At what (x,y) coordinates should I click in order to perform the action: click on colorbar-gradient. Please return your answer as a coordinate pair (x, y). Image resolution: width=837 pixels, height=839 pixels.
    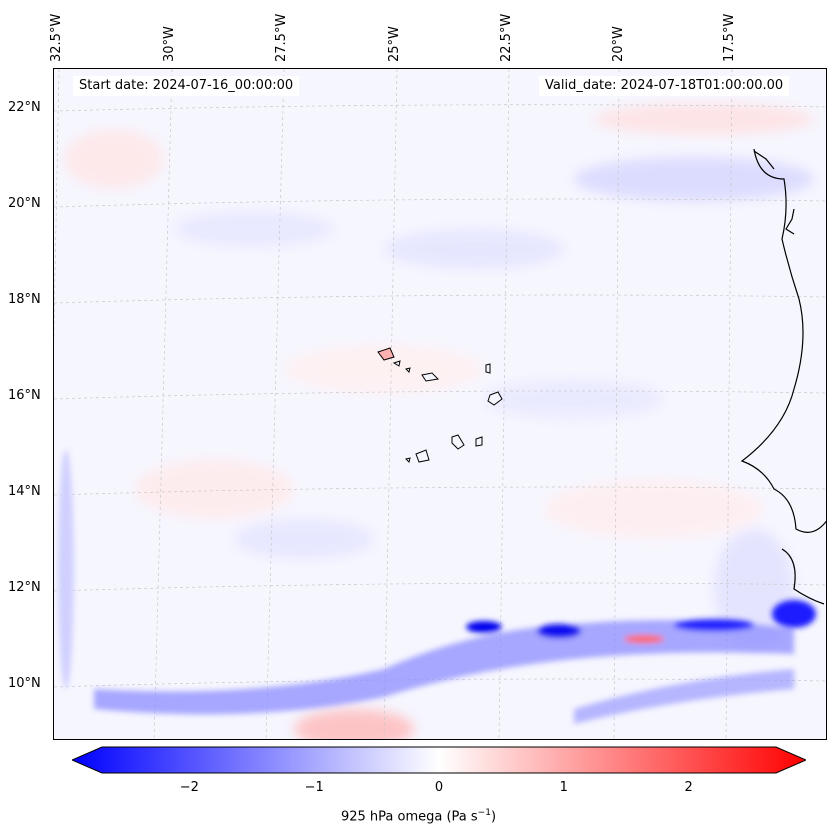
    Looking at the image, I should click on (439, 760).